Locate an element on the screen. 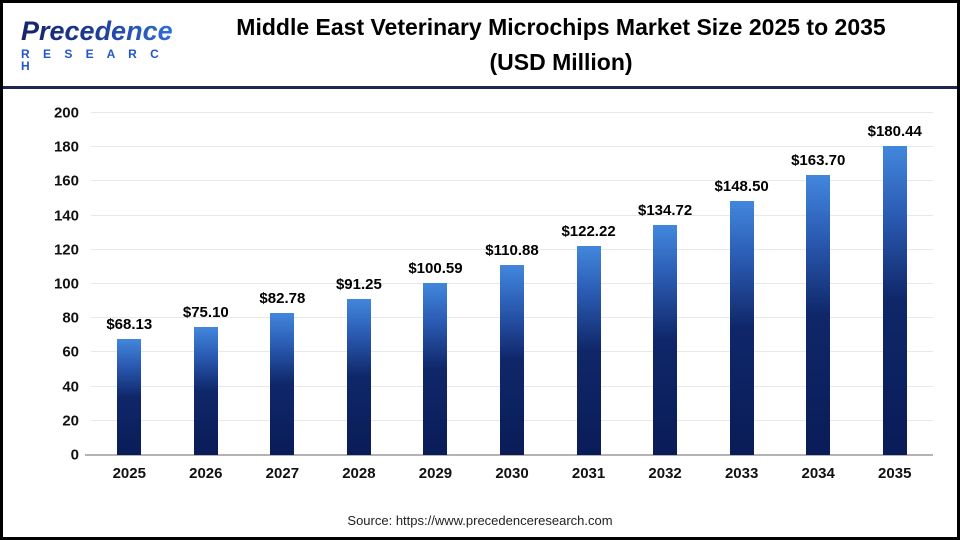 This screenshot has width=960, height=540. bar-2031 is located at coordinates (588, 350).